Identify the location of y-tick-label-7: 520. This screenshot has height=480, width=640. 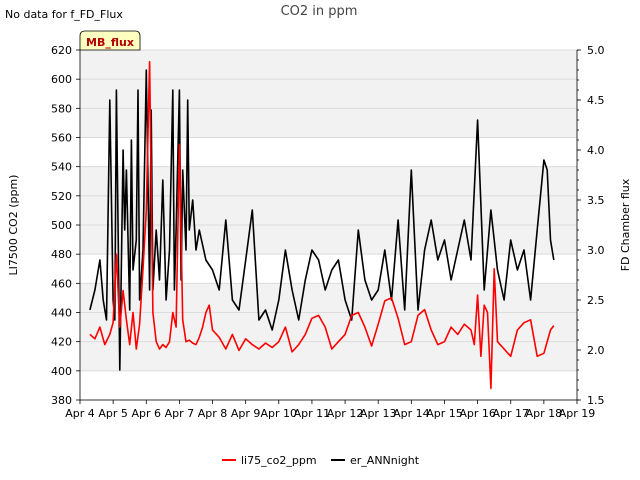
(61, 196).